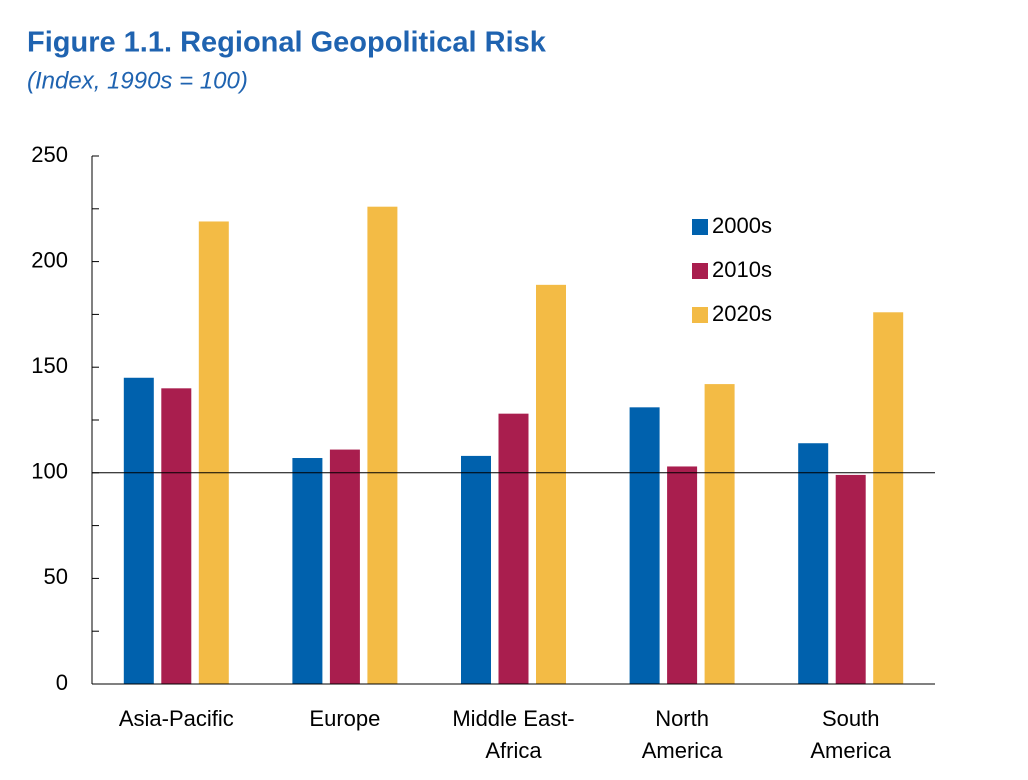 Image resolution: width=1028 pixels, height=780 pixels. What do you see at coordinates (49, 471) in the screenshot?
I see `y-tick-label: 100` at bounding box center [49, 471].